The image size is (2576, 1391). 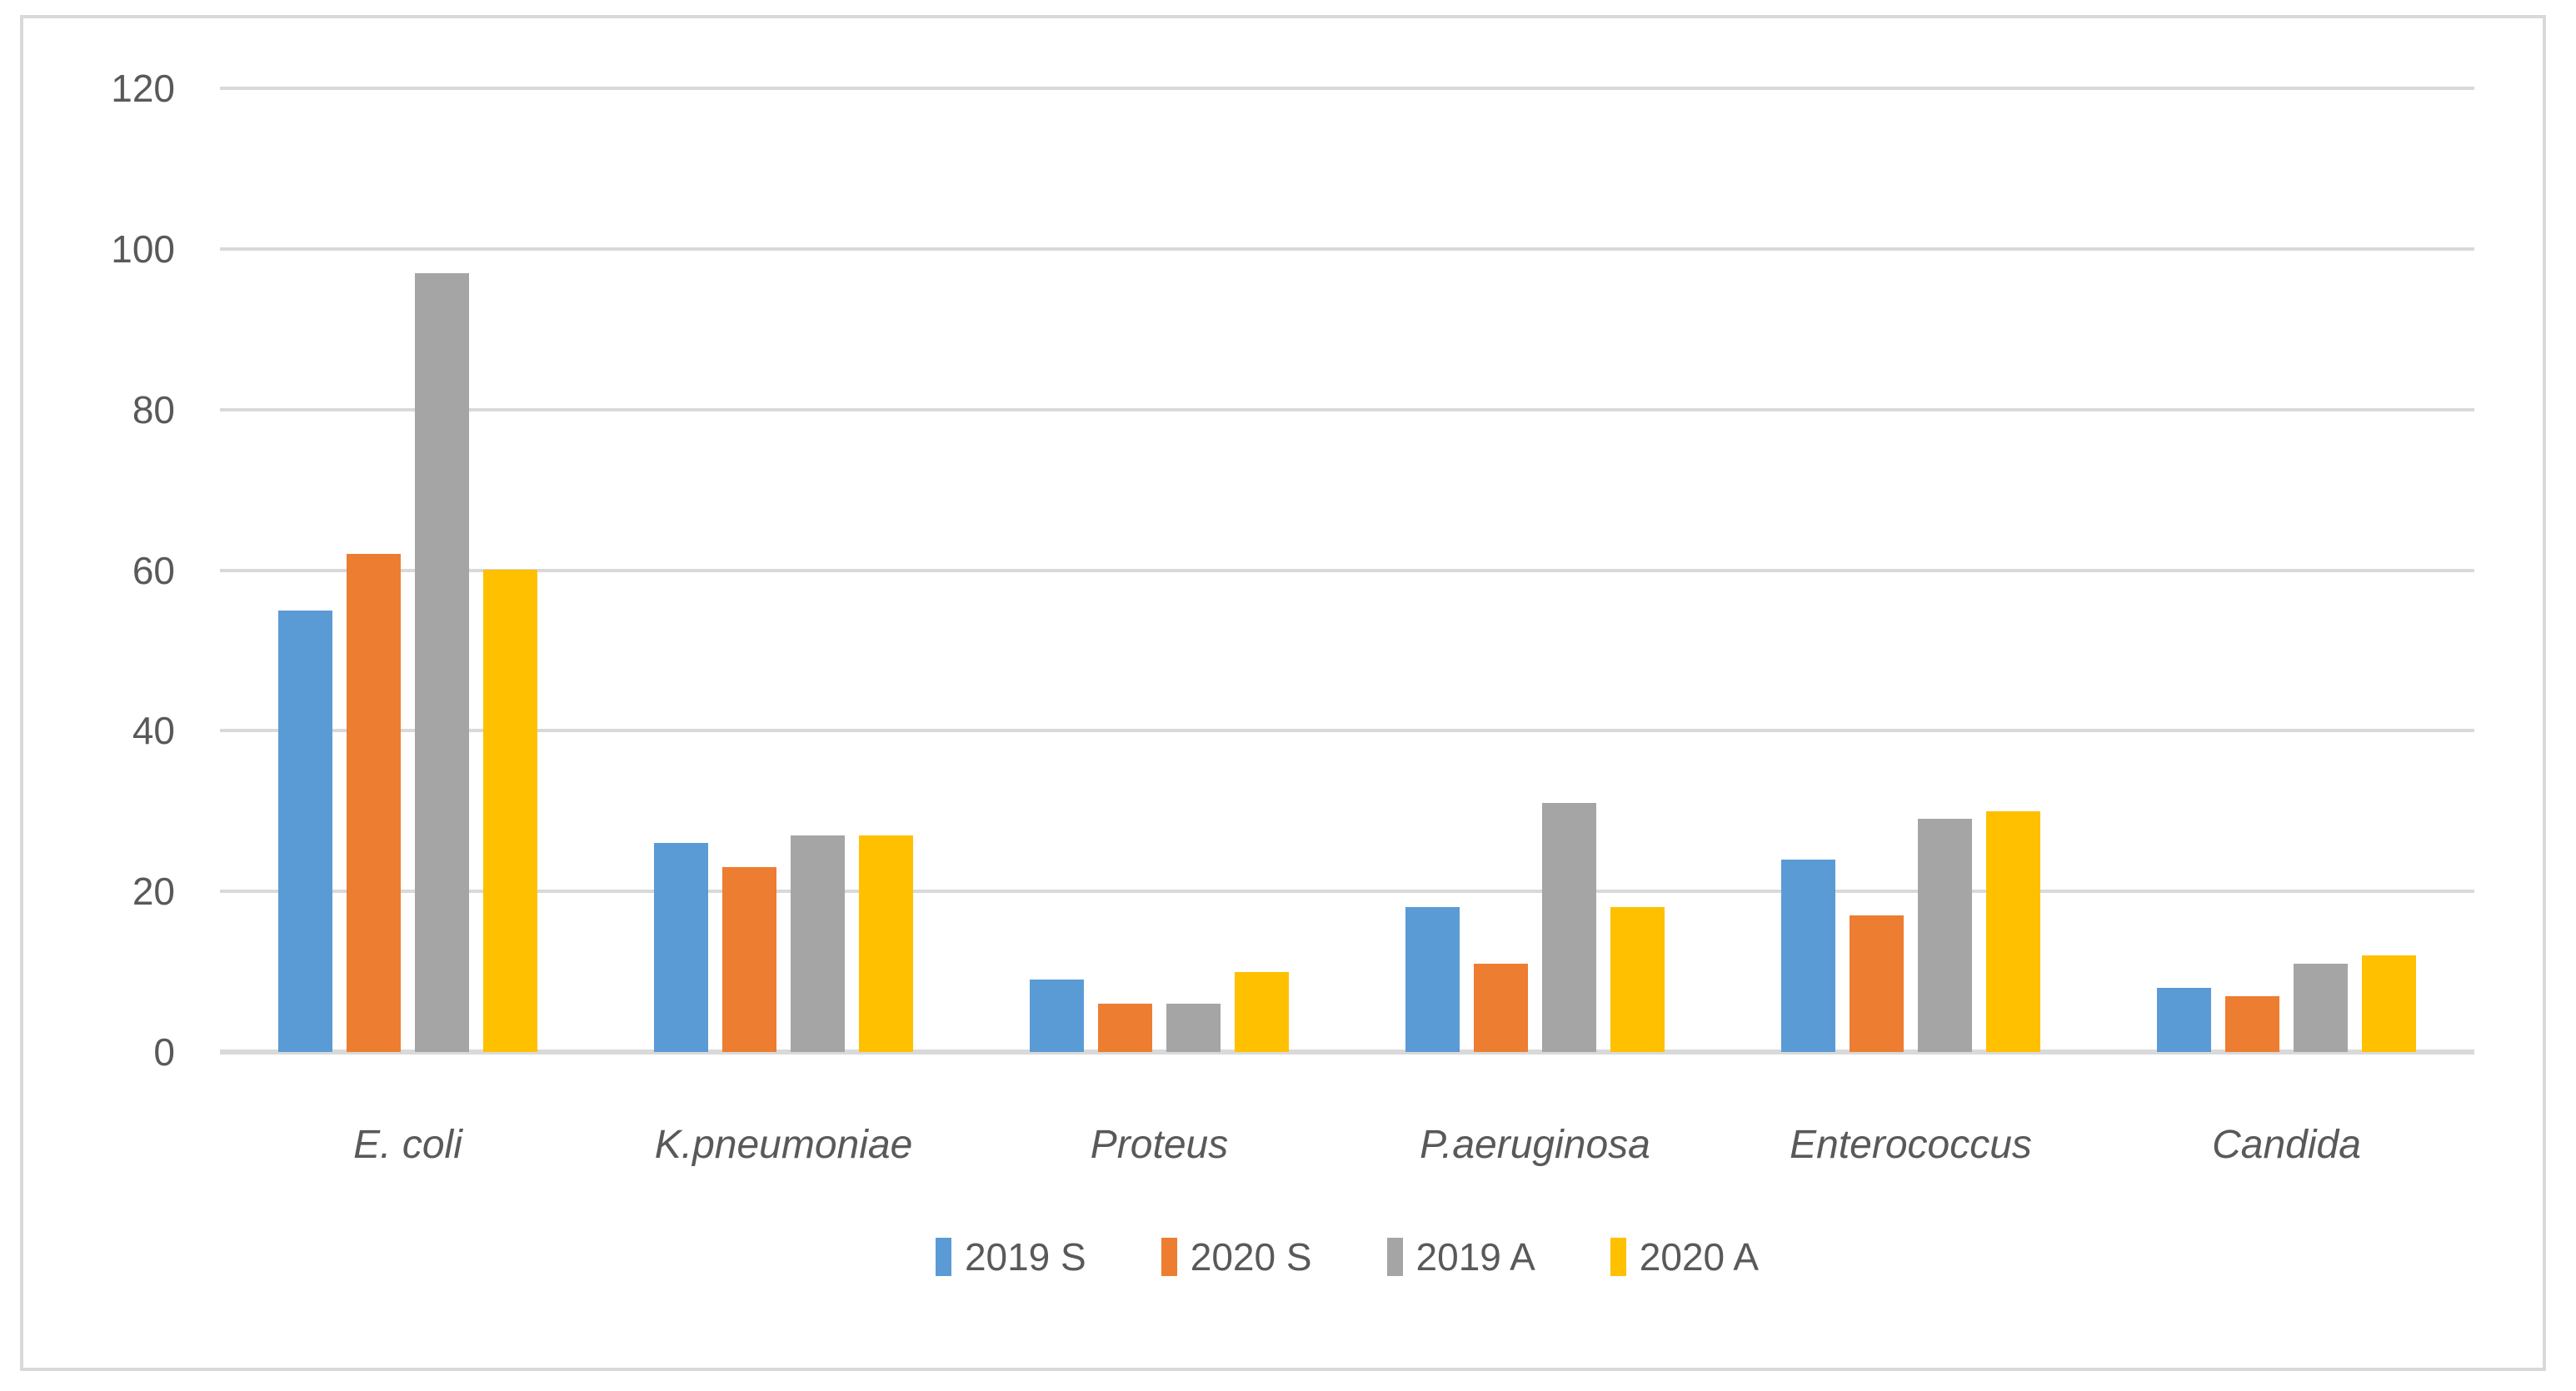 I want to click on y-tick-label-60: 60, so click(x=153, y=570).